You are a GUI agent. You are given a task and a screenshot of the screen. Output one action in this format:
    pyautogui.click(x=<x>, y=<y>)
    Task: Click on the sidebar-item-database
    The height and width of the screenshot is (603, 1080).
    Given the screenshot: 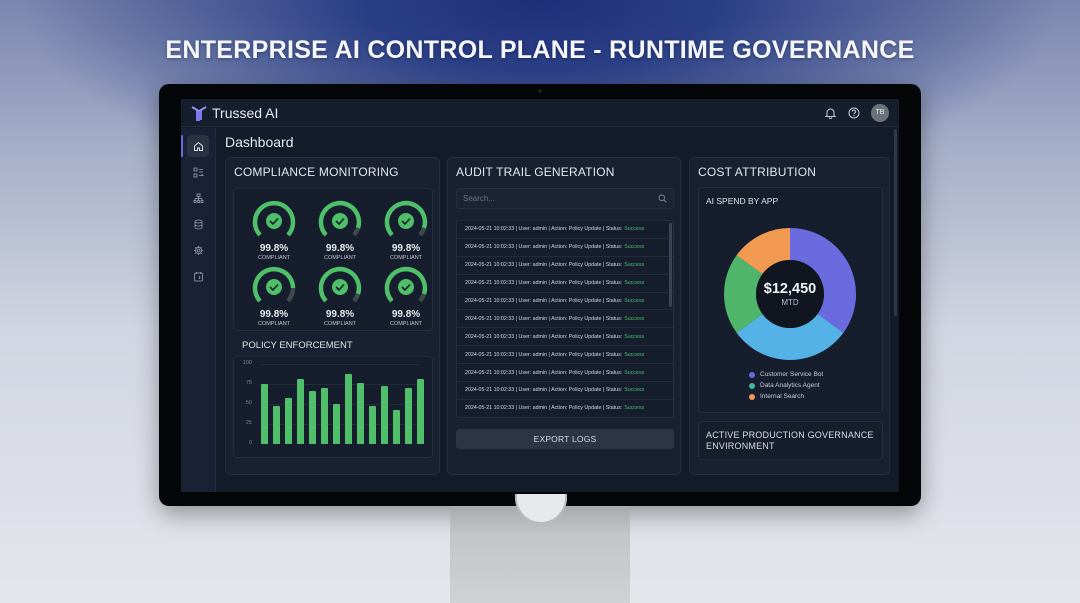 What is the action you would take?
    pyautogui.click(x=198, y=224)
    